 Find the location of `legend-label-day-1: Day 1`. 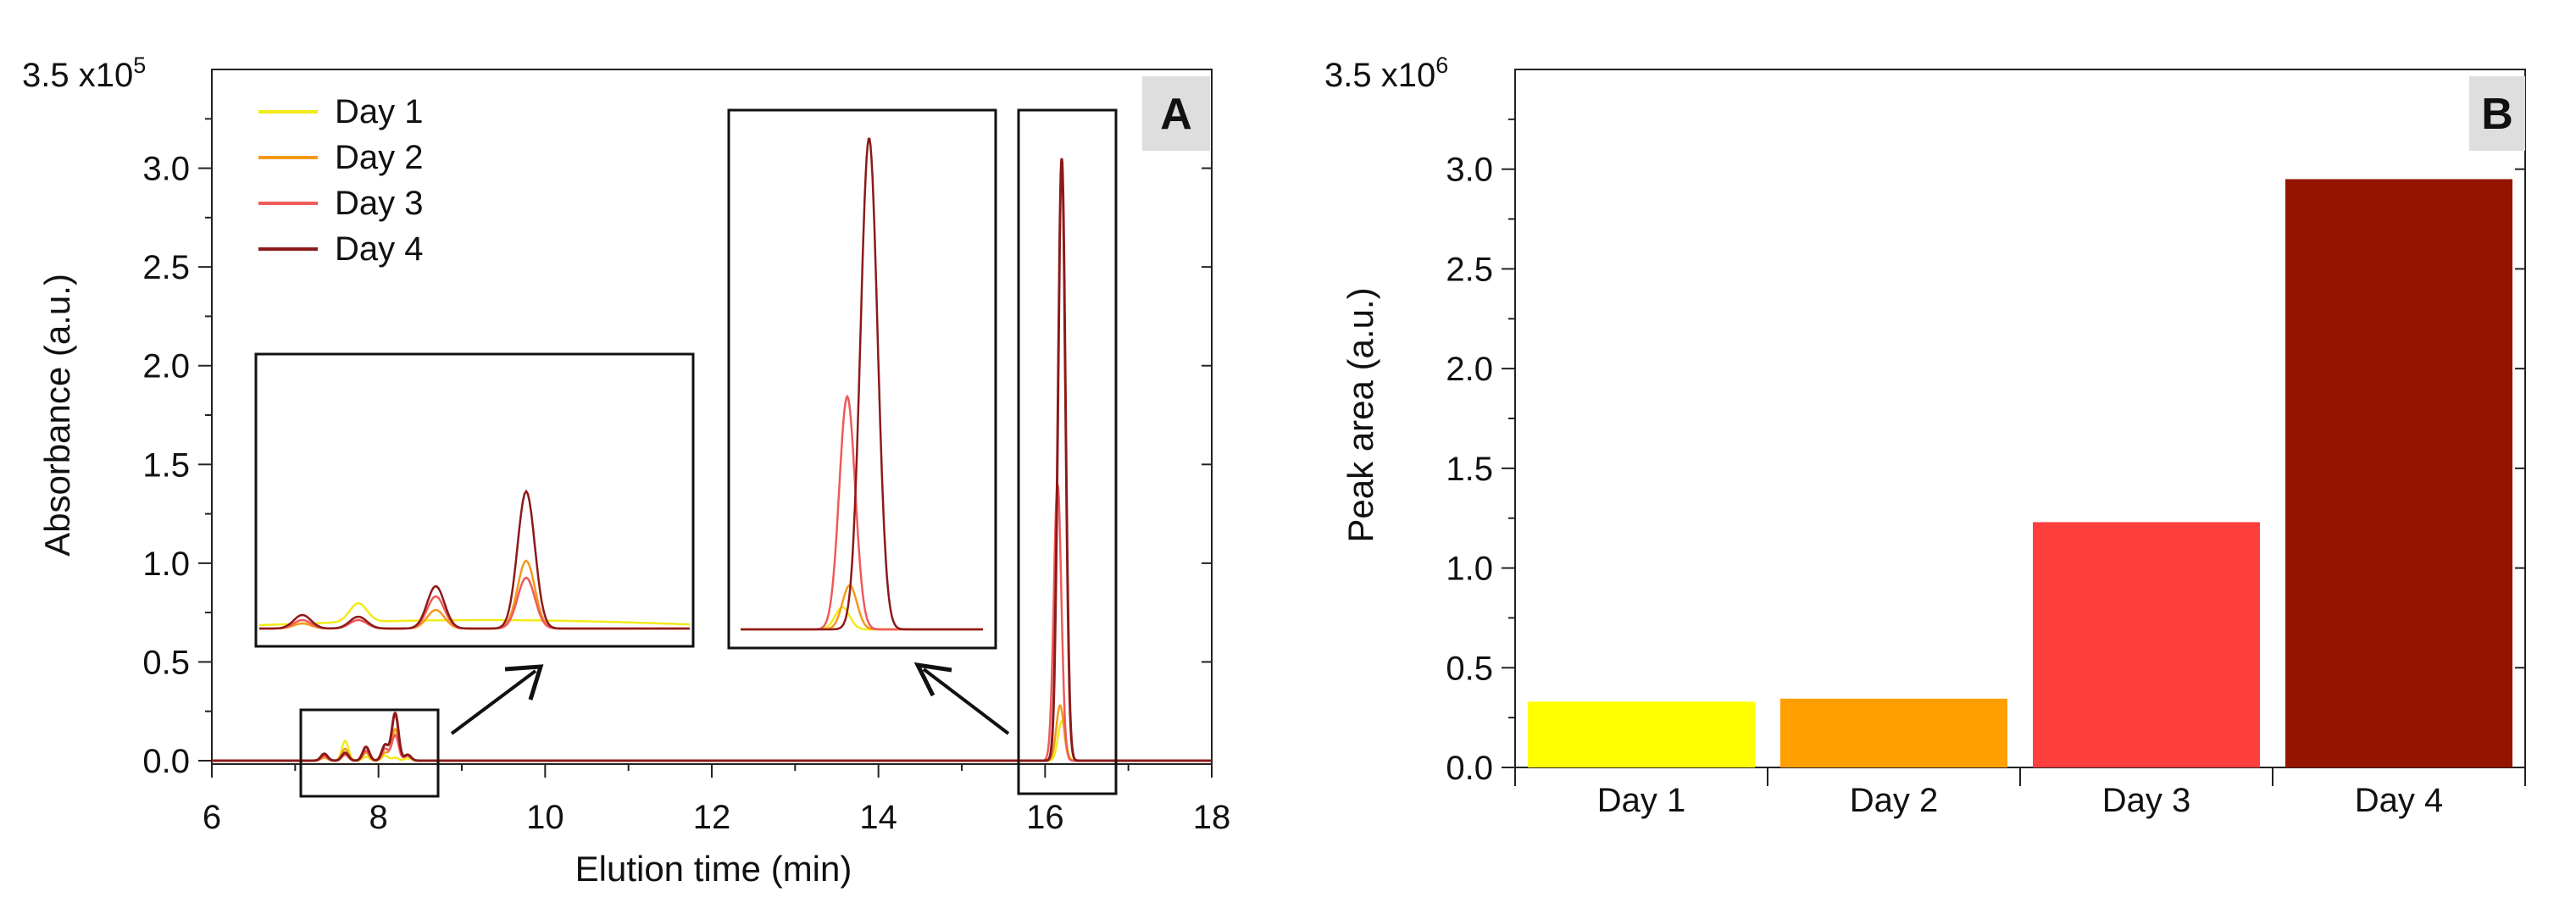

legend-label-day-1: Day 1 is located at coordinates (379, 111).